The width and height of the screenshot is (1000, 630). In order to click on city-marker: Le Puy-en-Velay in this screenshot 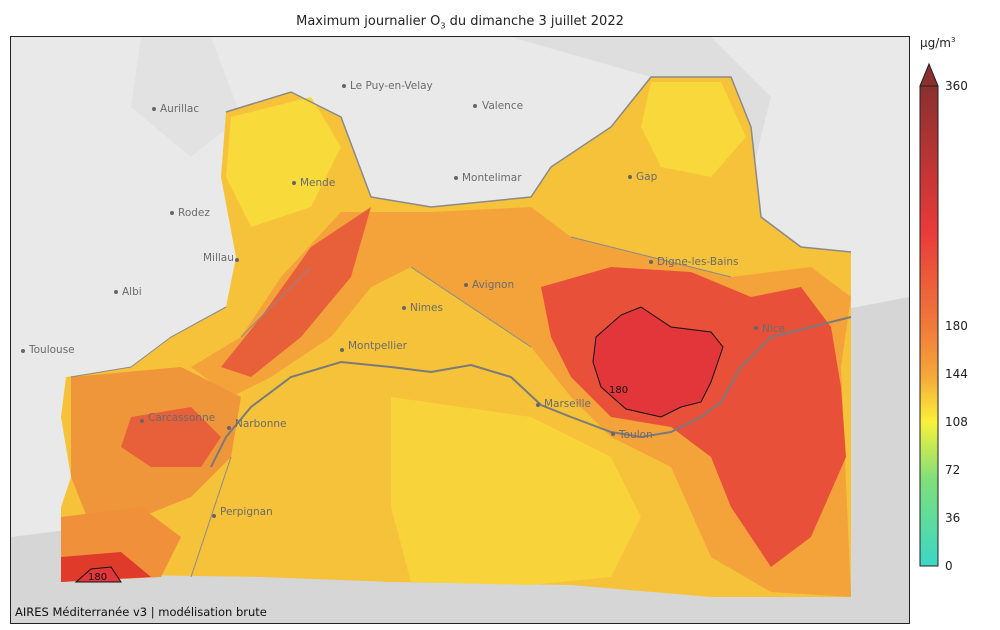, I will do `click(387, 86)`.